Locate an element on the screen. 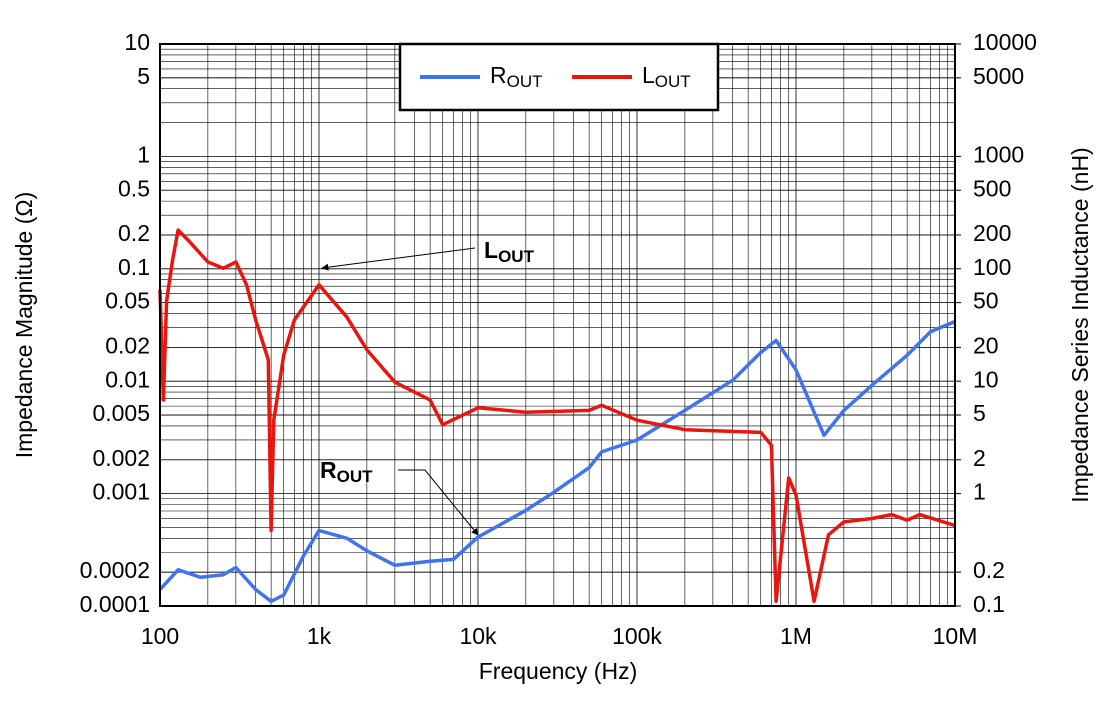  x-tick-label: 10k is located at coordinates (478, 636).